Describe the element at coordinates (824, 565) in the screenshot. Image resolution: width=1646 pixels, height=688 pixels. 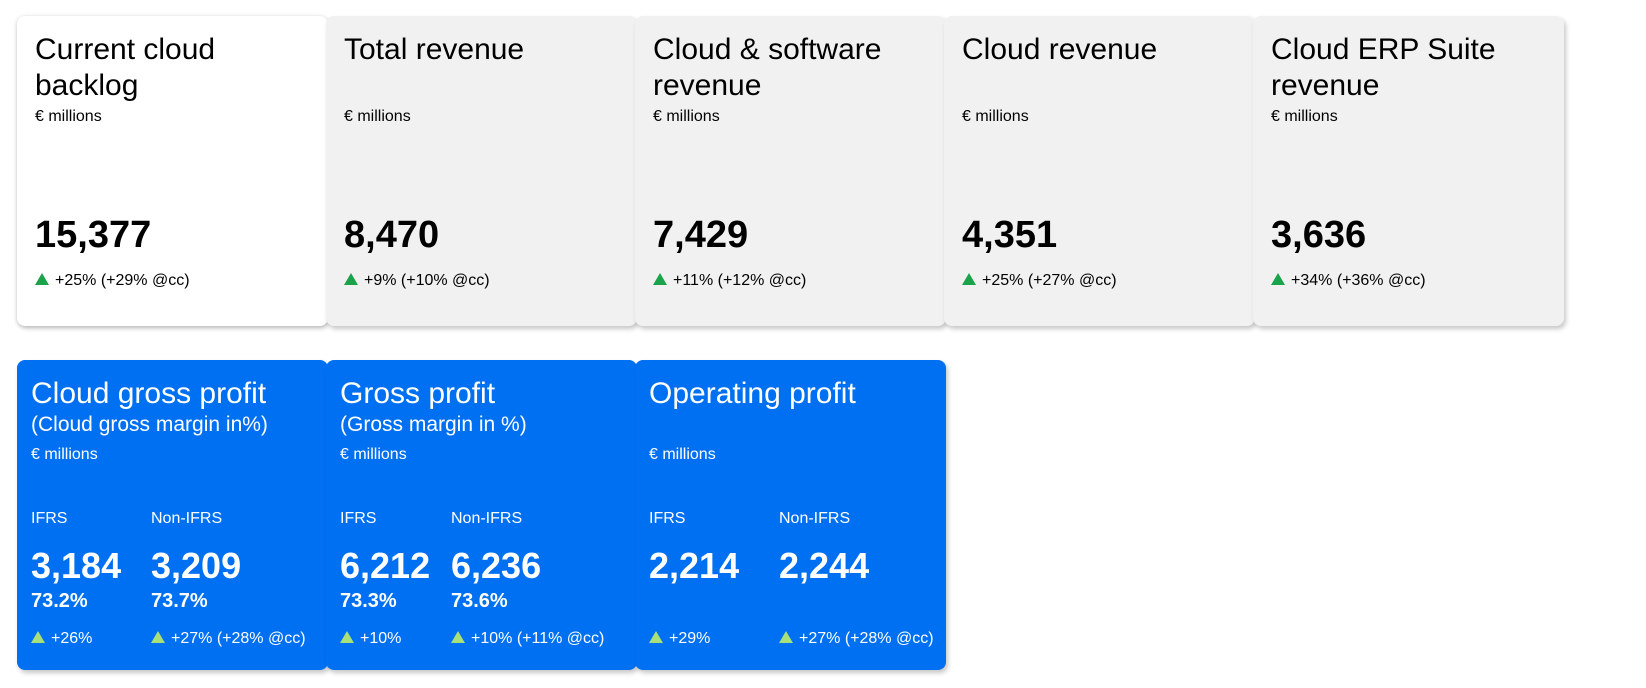
I see `non-ifrs-value: 2,244` at that location.